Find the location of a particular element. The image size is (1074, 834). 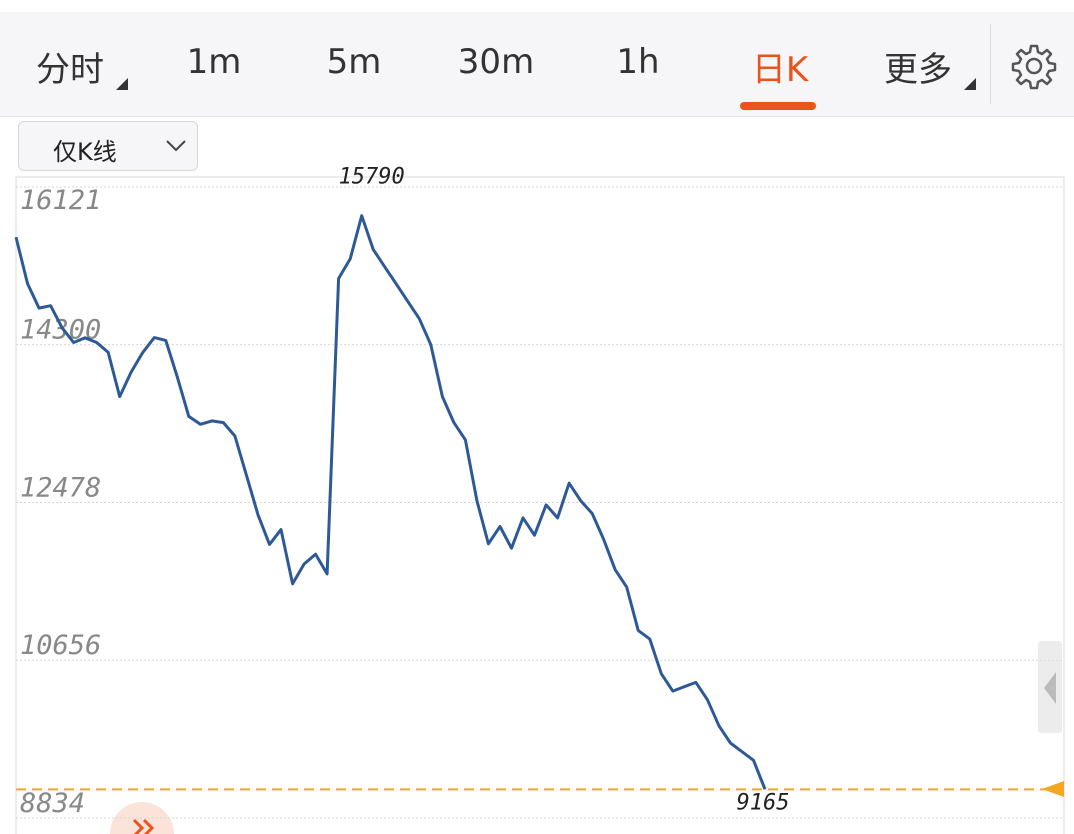

max-label: 15790 is located at coordinates (372, 177).